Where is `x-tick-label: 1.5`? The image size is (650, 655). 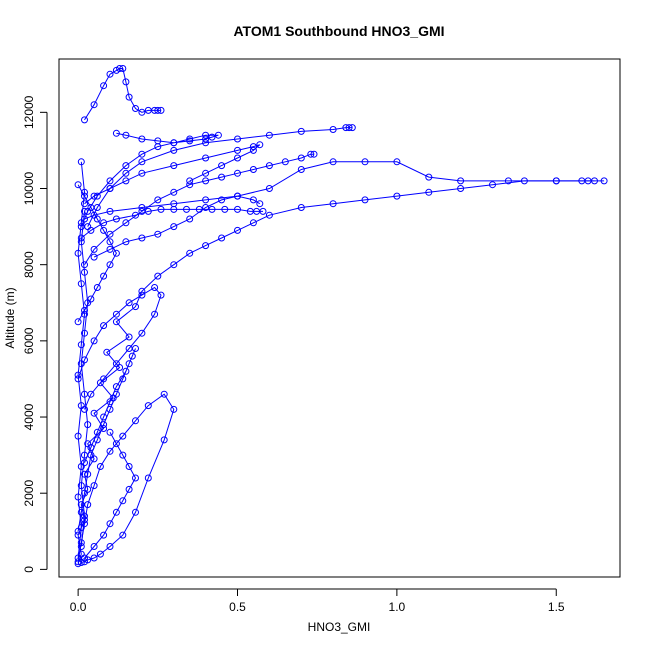
x-tick-label: 1.5 is located at coordinates (556, 607).